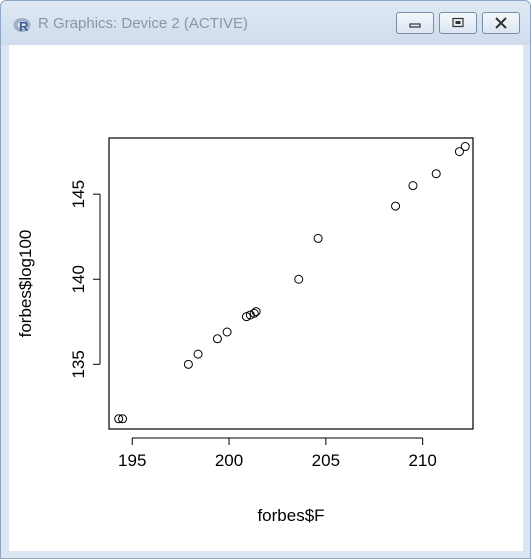  What do you see at coordinates (422, 460) in the screenshot?
I see `x-tick-label: 210` at bounding box center [422, 460].